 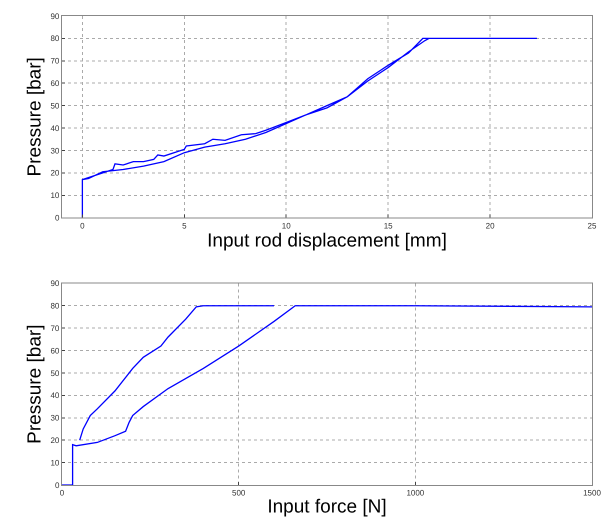 What do you see at coordinates (592, 225) in the screenshot?
I see `x-tick-label: 25` at bounding box center [592, 225].